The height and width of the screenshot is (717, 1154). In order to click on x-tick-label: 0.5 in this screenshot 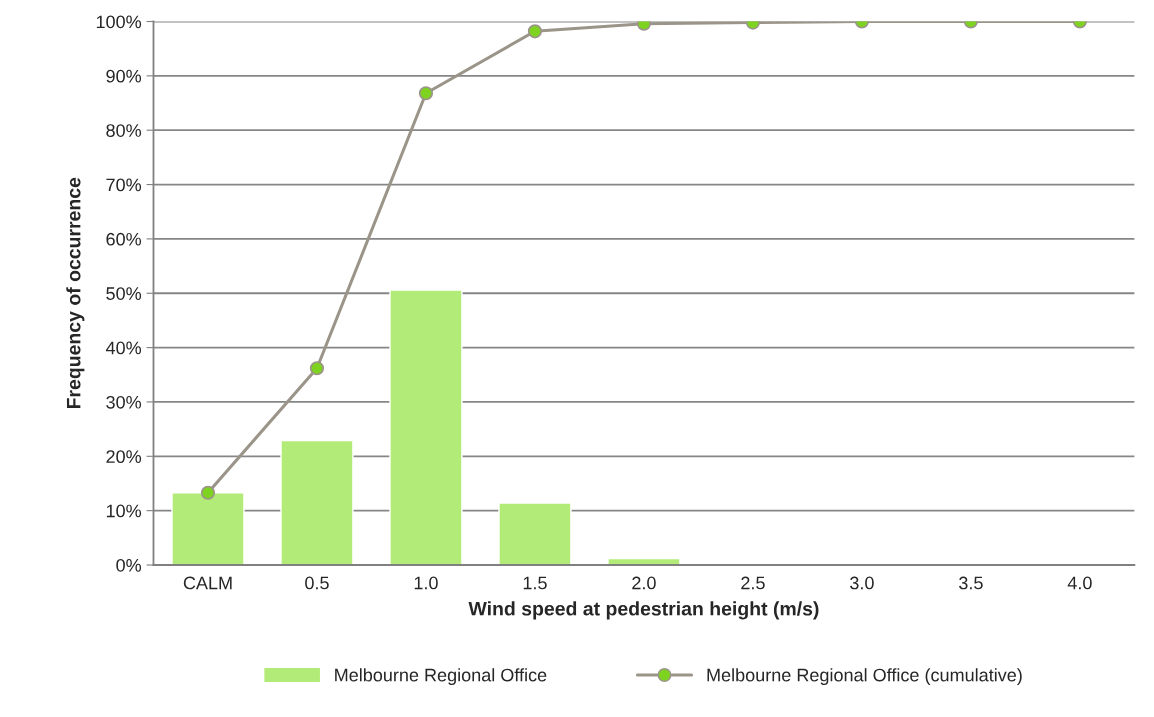, I will do `click(317, 583)`.